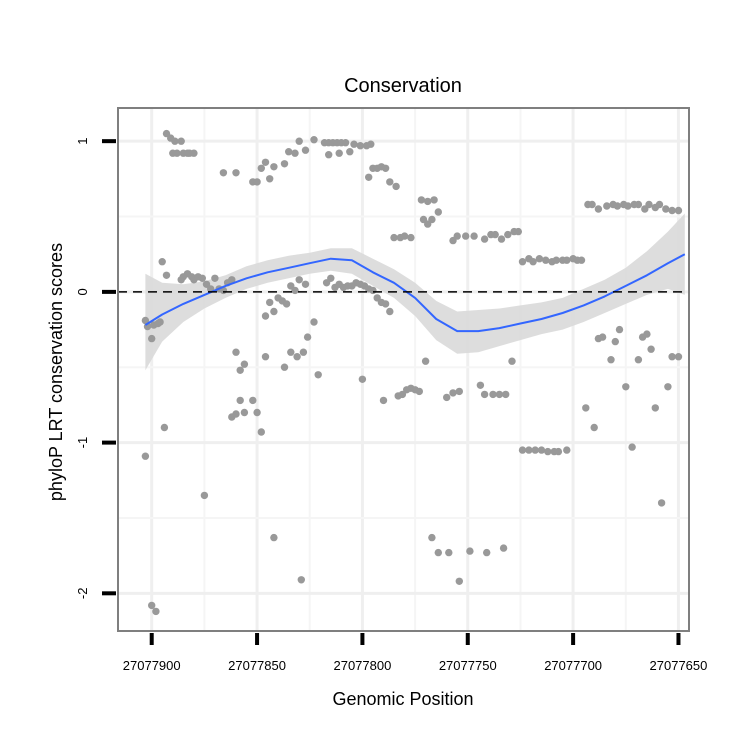 The image size is (750, 755). I want to click on x-tick-label: 27077800, so click(362, 665).